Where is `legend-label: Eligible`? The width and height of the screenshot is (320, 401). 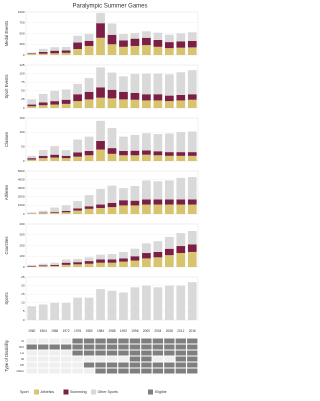
legend-label: Eligible is located at coordinates (161, 392).